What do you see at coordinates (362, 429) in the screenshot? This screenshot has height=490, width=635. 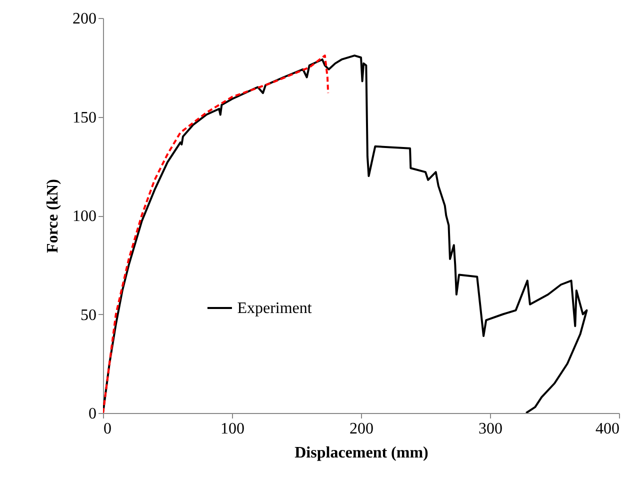 I see `x-tick-label: 200` at bounding box center [362, 429].